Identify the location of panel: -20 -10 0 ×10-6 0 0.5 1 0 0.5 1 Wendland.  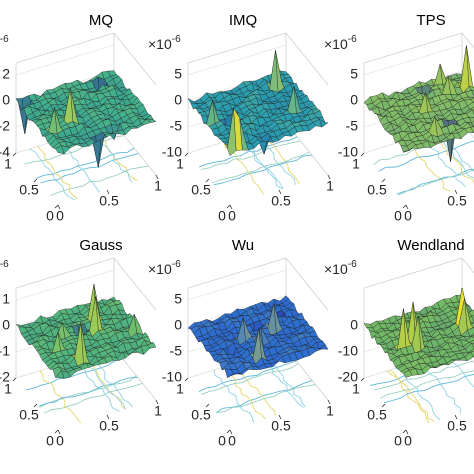
(399, 343).